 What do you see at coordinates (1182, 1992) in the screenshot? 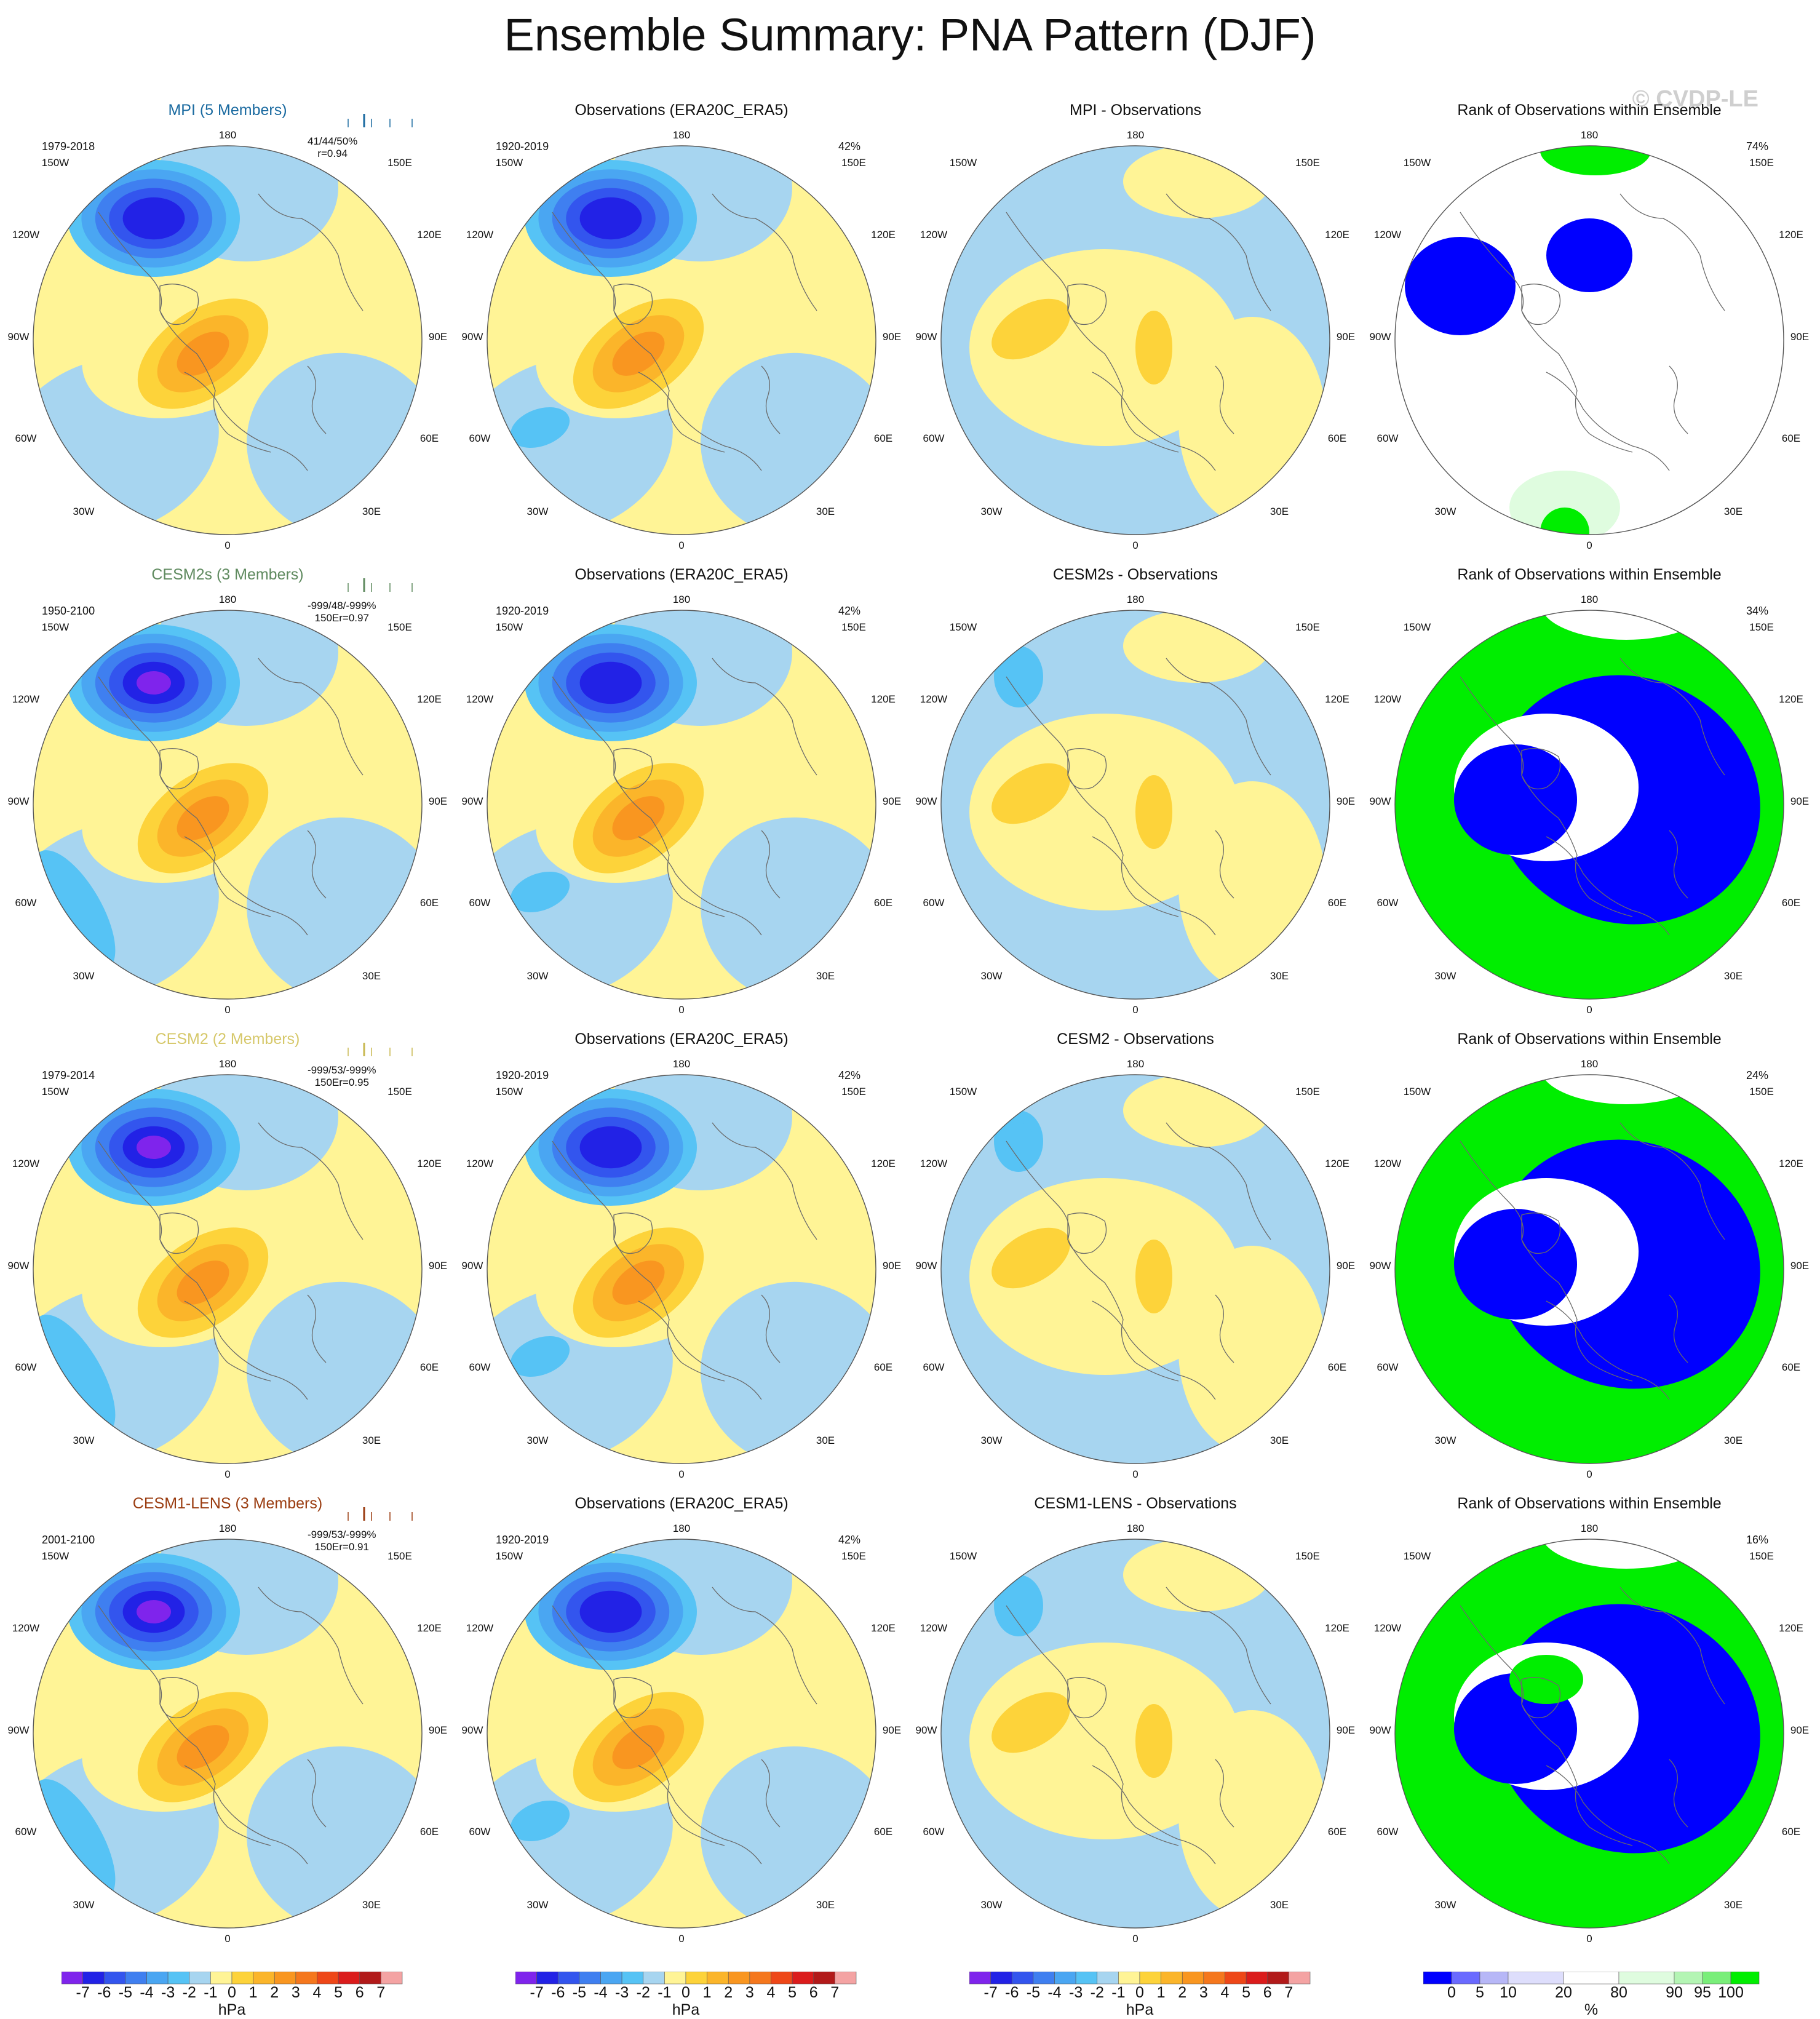
I see `colorbar-tick-label: 2` at bounding box center [1182, 1992].